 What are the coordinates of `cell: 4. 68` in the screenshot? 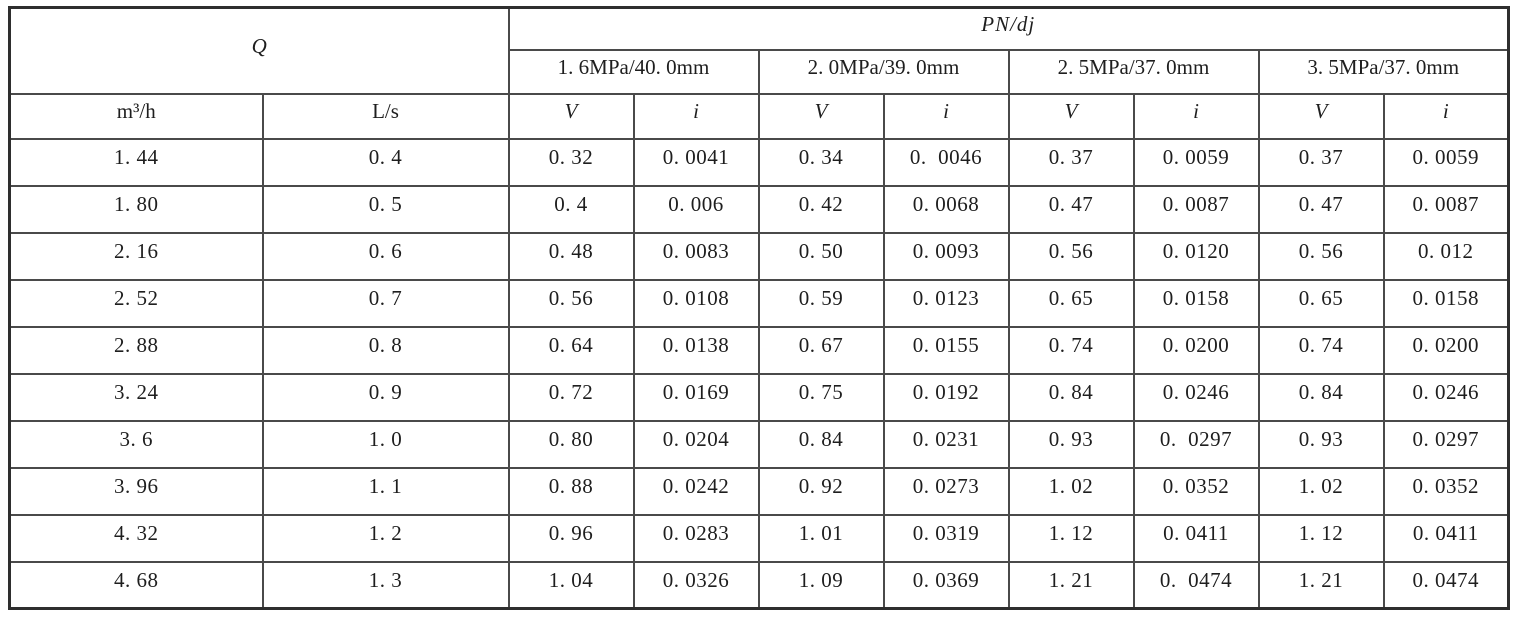 It's located at (136, 585).